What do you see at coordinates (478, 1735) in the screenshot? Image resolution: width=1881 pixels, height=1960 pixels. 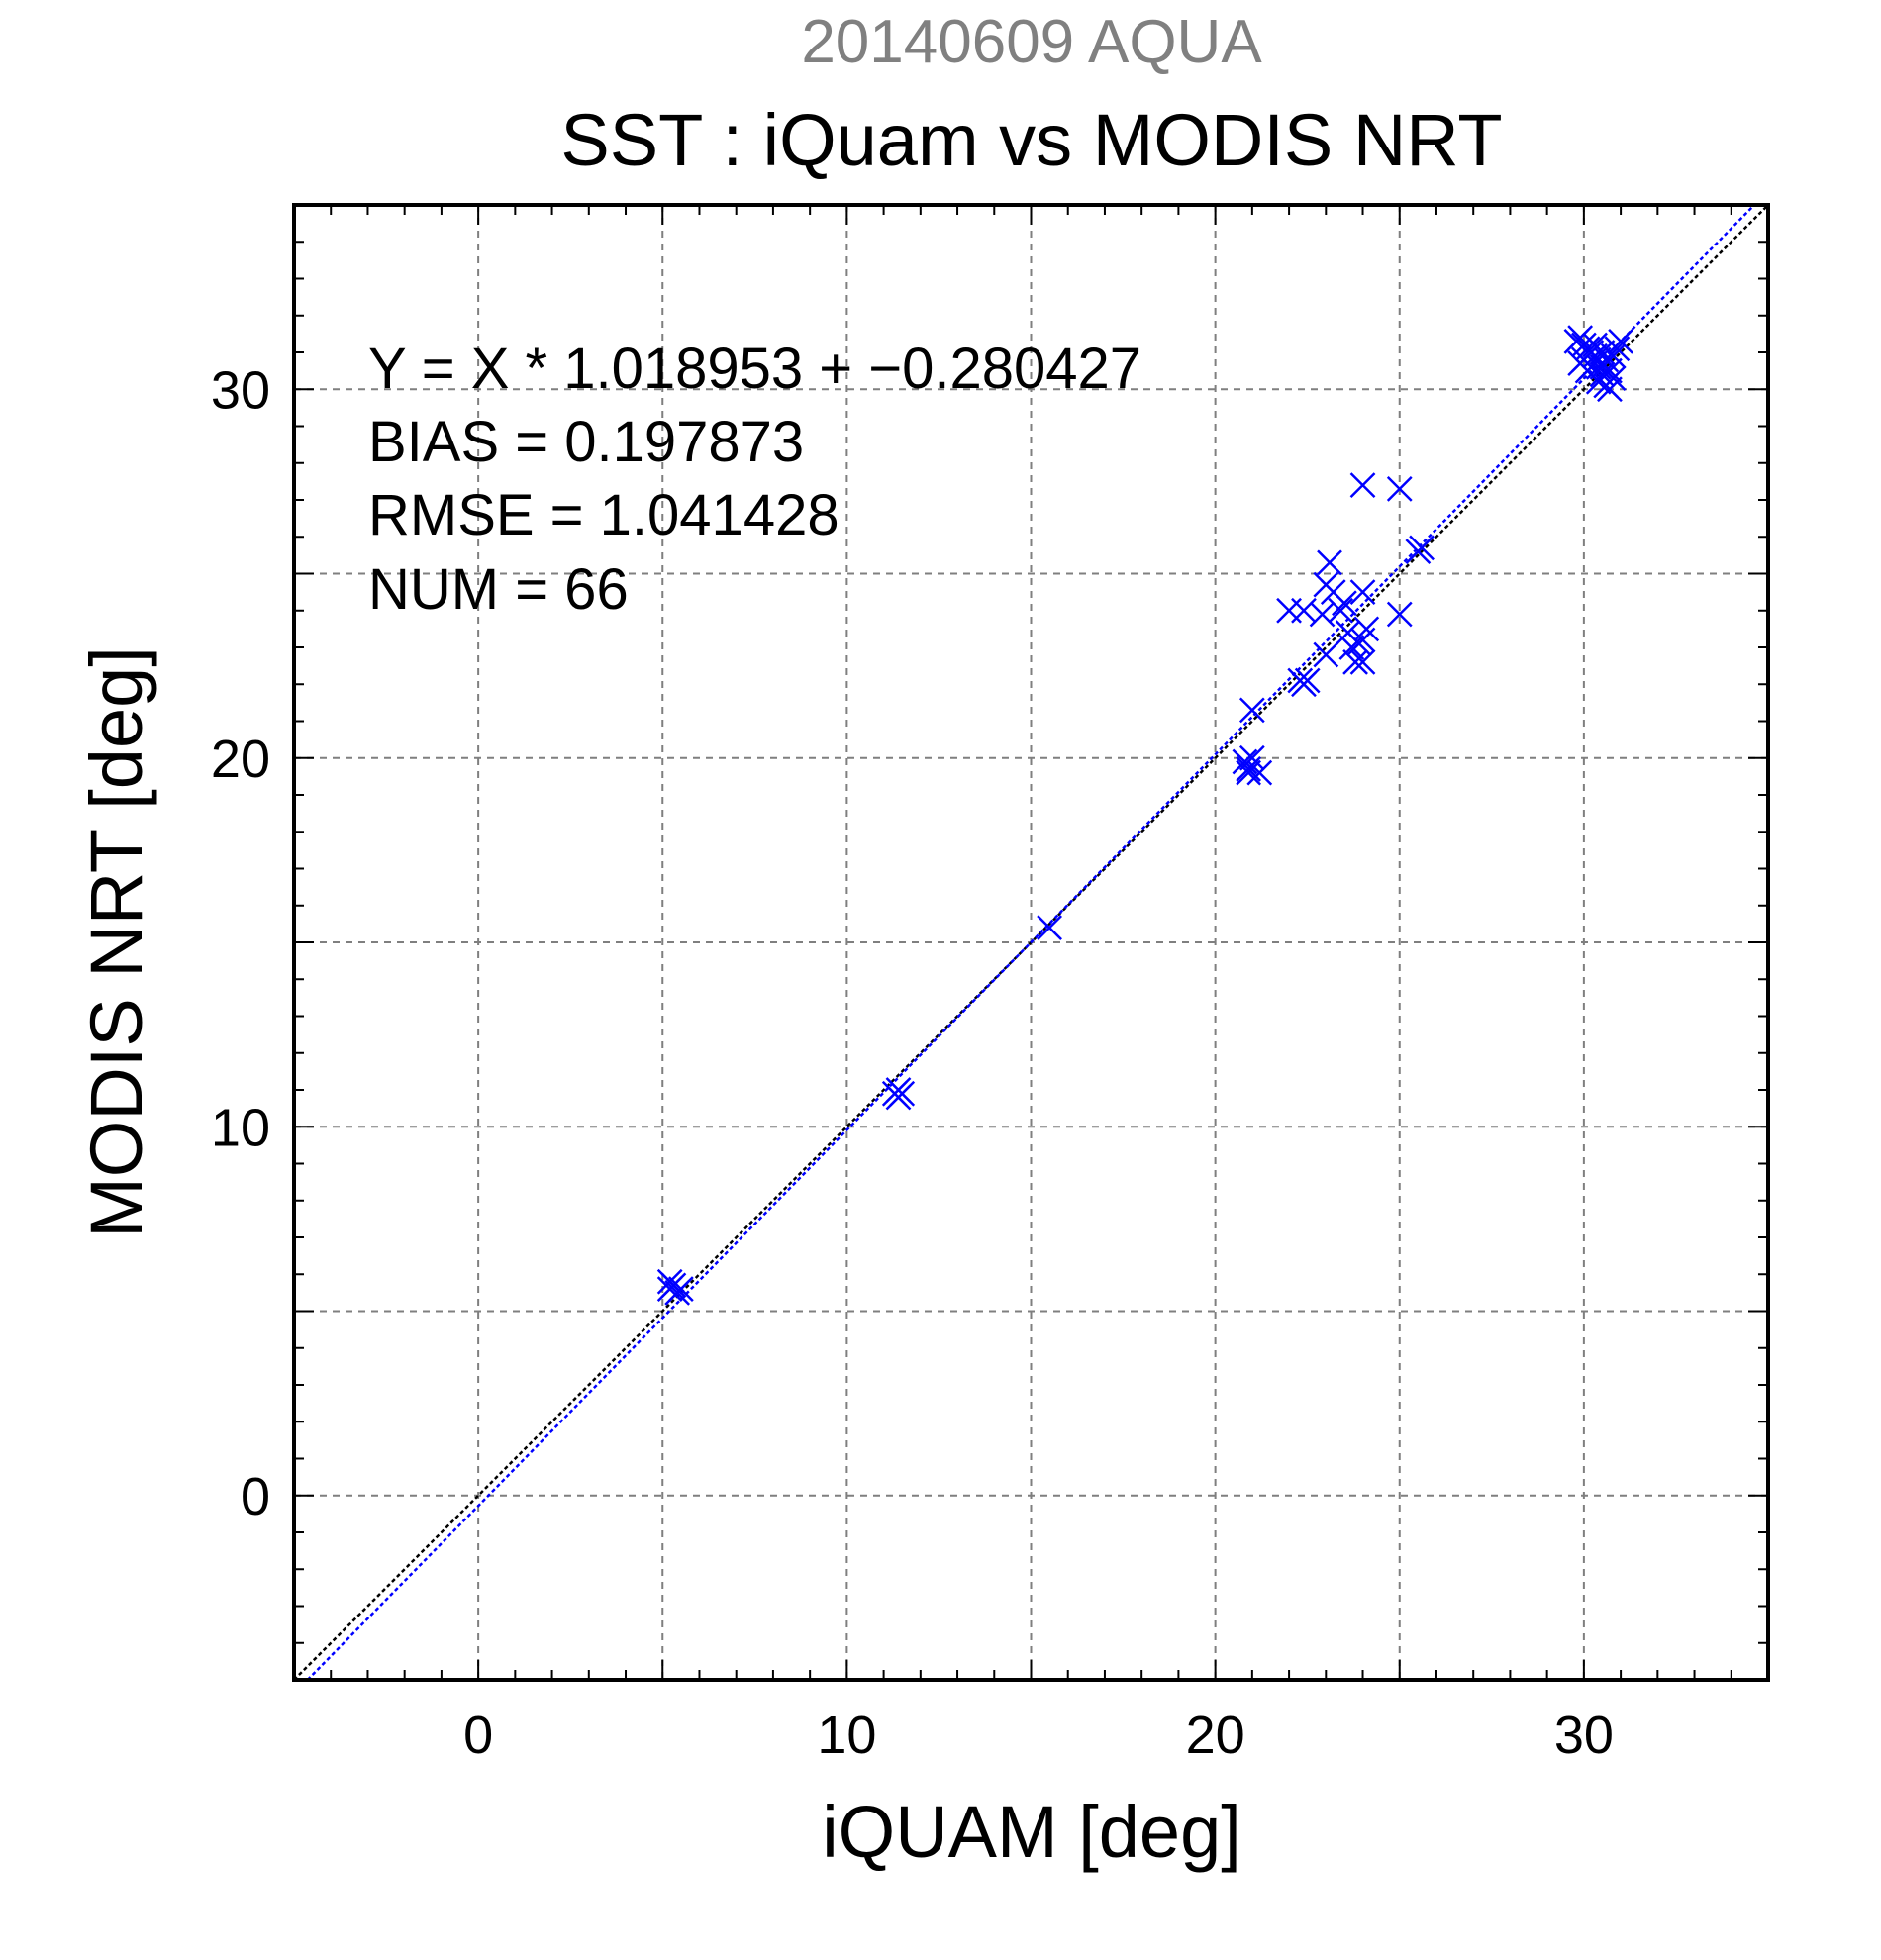 I see `x-tick-label: 0` at bounding box center [478, 1735].